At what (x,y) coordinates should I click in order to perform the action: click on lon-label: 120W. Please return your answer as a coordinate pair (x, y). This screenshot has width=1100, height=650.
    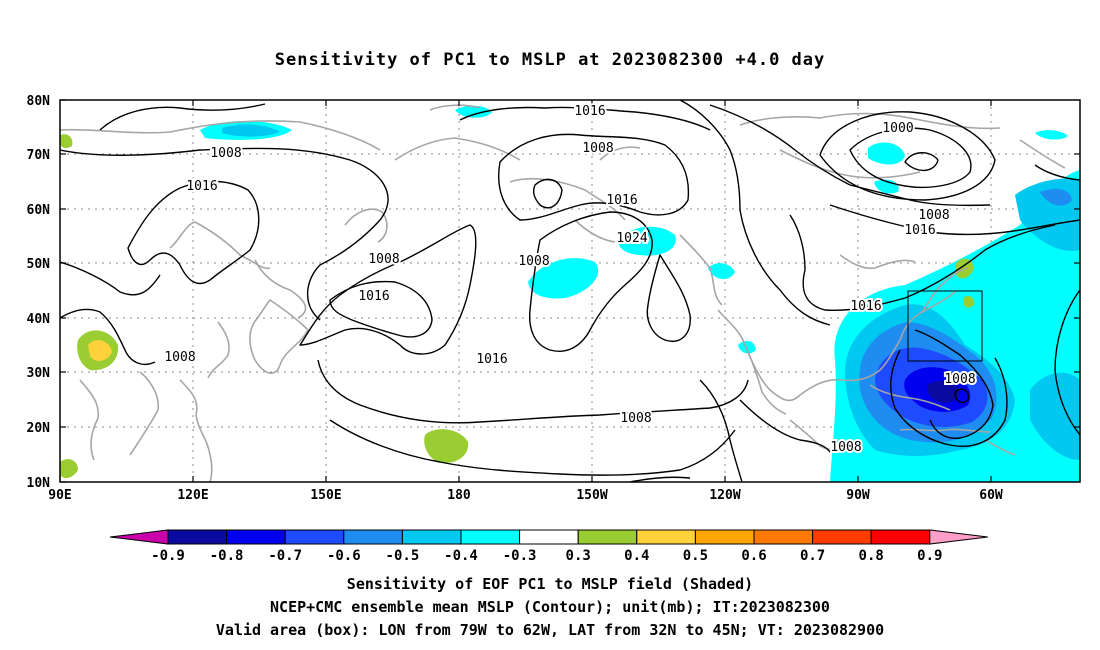
    Looking at the image, I should click on (724, 495).